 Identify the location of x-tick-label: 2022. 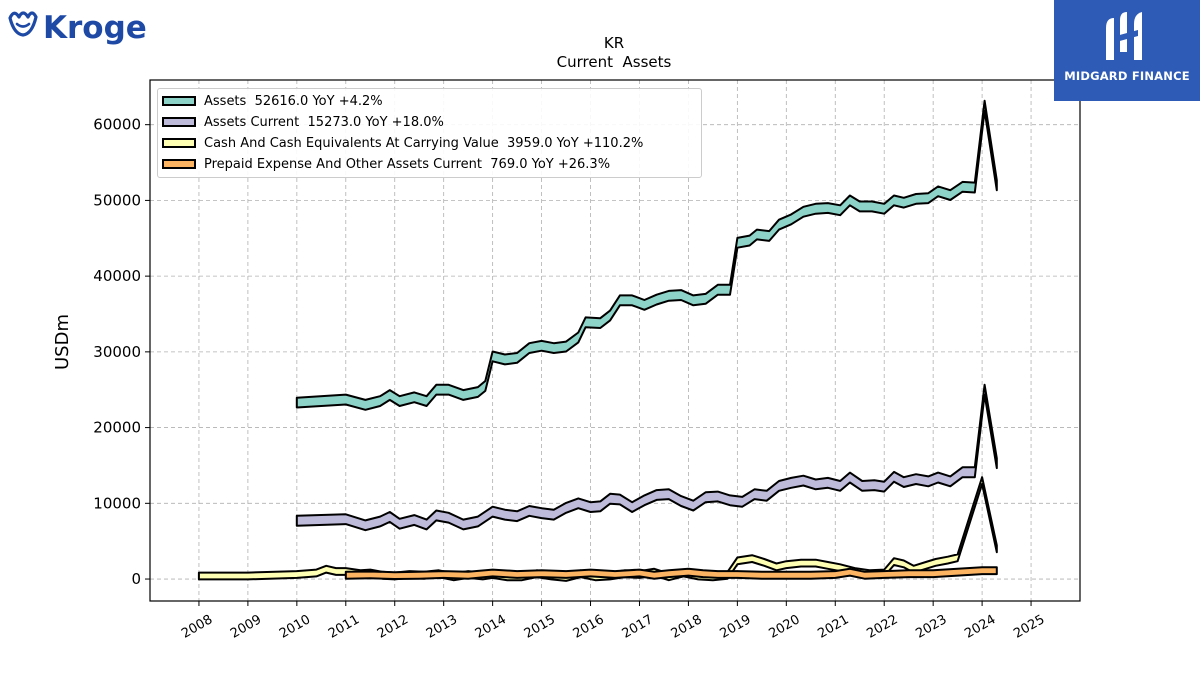
(882, 627).